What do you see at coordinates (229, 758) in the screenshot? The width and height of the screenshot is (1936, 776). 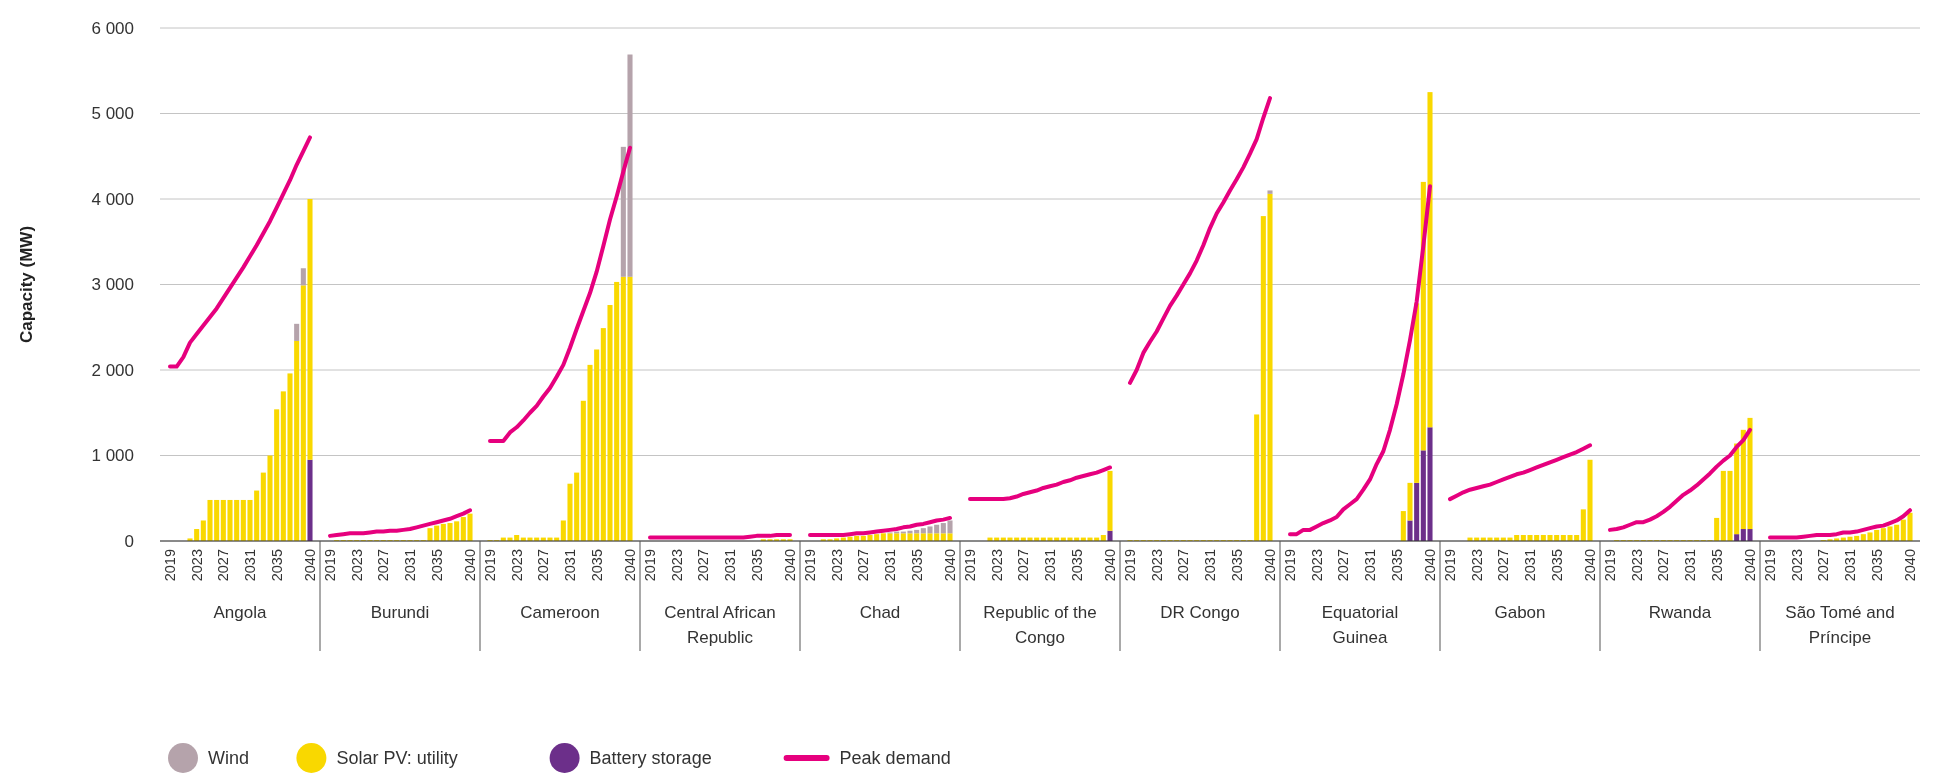 I see `legend-label: Wind` at bounding box center [229, 758].